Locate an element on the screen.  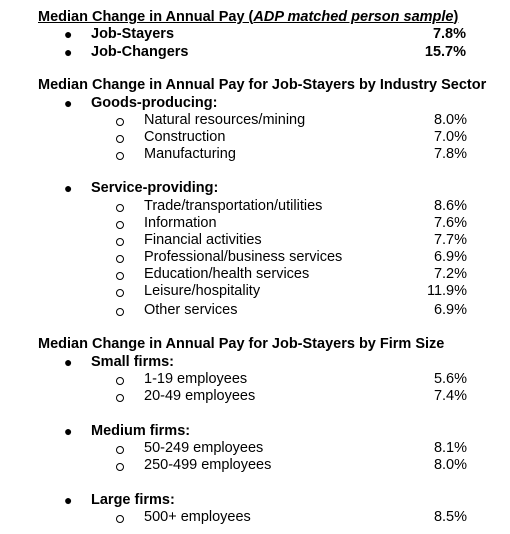
group-label: Goods-producing: is located at coordinates (154, 103).